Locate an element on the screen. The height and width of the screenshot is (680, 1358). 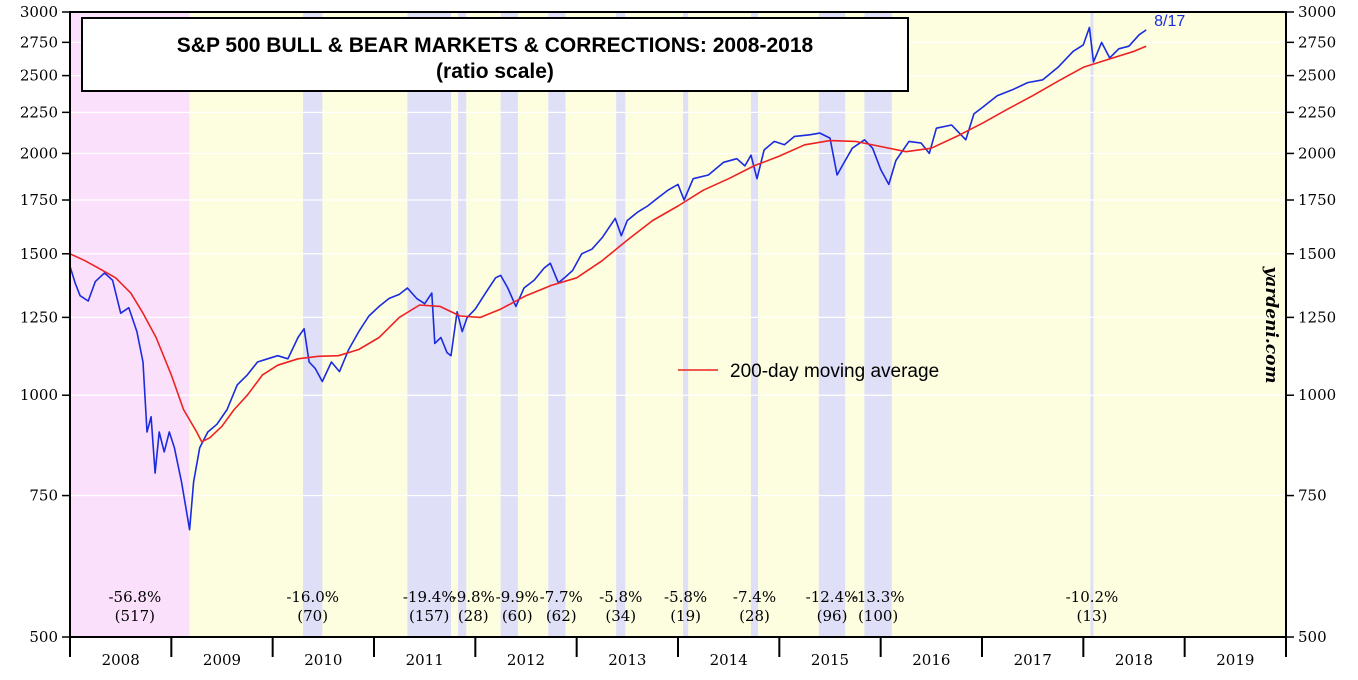
ytick-right-label: 750 is located at coordinates (1312, 496).